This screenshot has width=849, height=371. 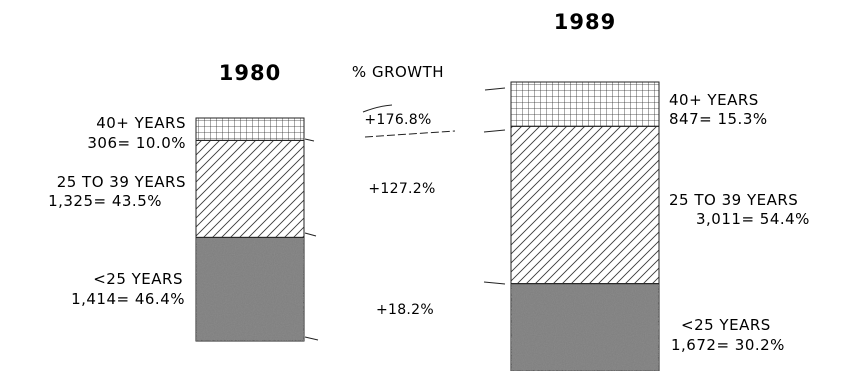 What do you see at coordinates (136, 143) in the screenshot?
I see `label-1980-over40-value: 306= 10.0%` at bounding box center [136, 143].